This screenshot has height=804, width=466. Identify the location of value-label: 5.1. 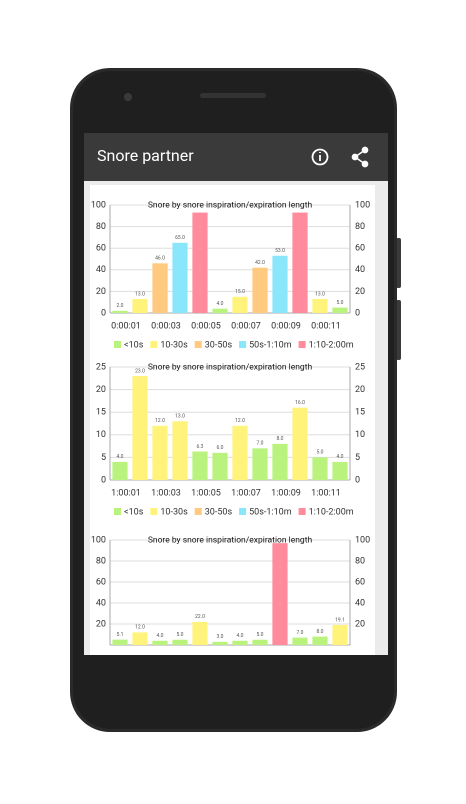
(120, 635).